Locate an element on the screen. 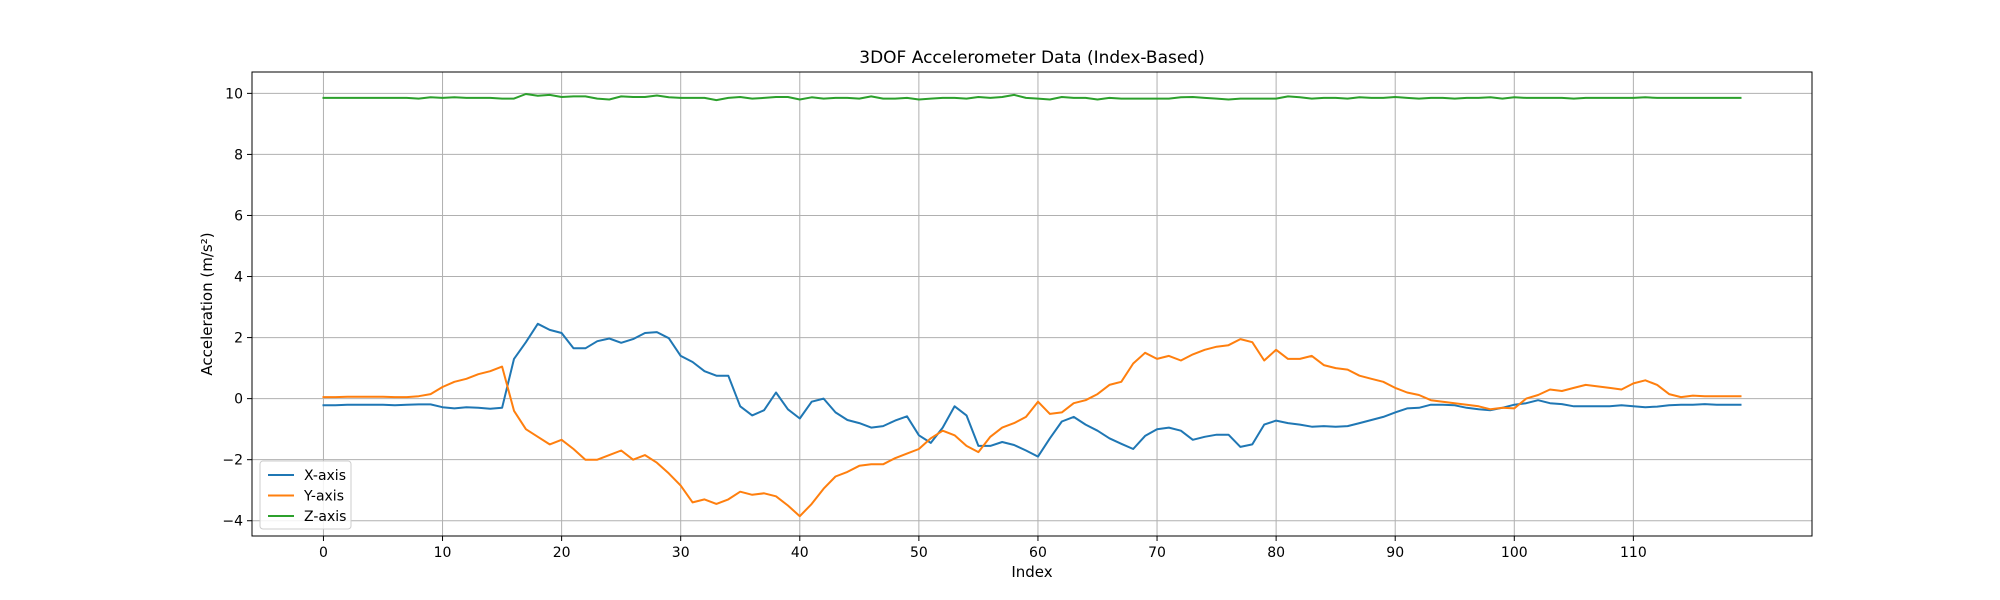 The height and width of the screenshot is (600, 2000). y-tick-label: 2 is located at coordinates (238, 339).